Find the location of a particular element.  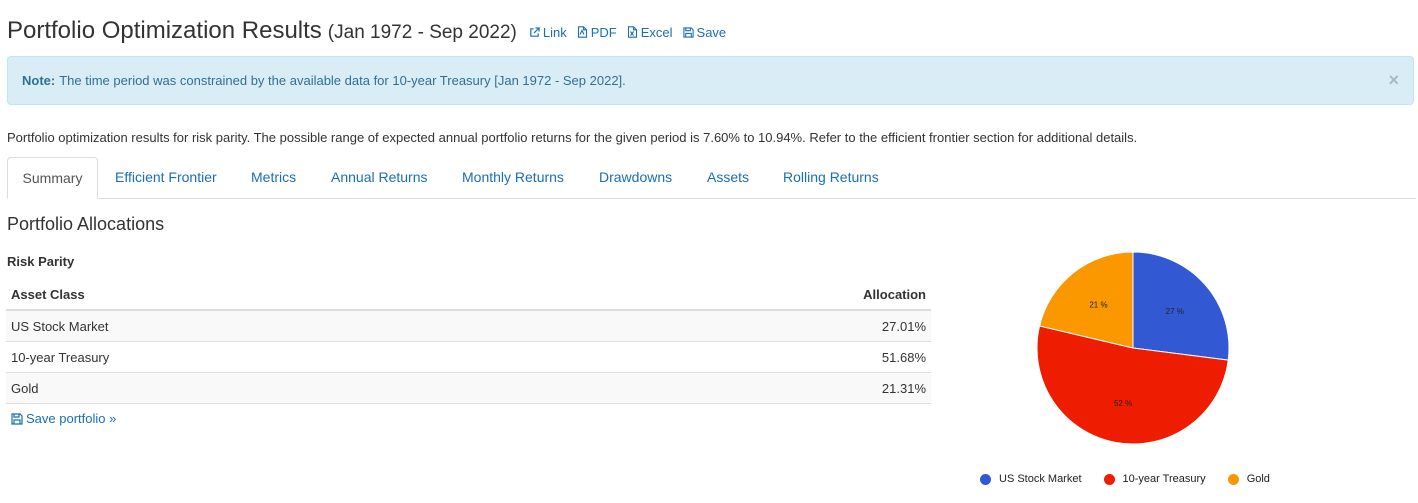

asset-allocation: 21.31% is located at coordinates (744, 388).